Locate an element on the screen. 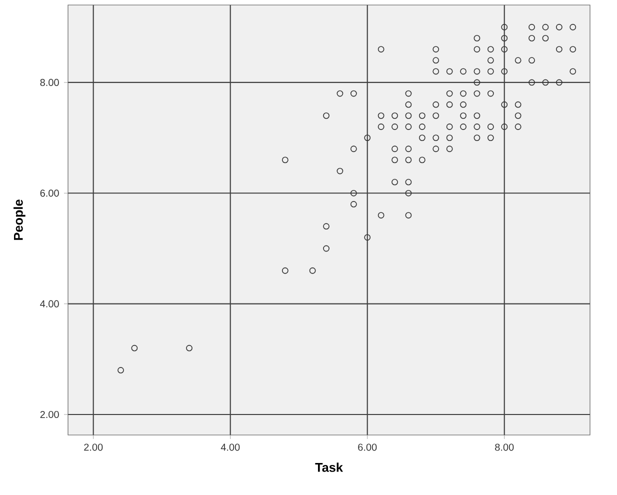 The image size is (617, 495). y-axis-title: People is located at coordinates (20, 220).